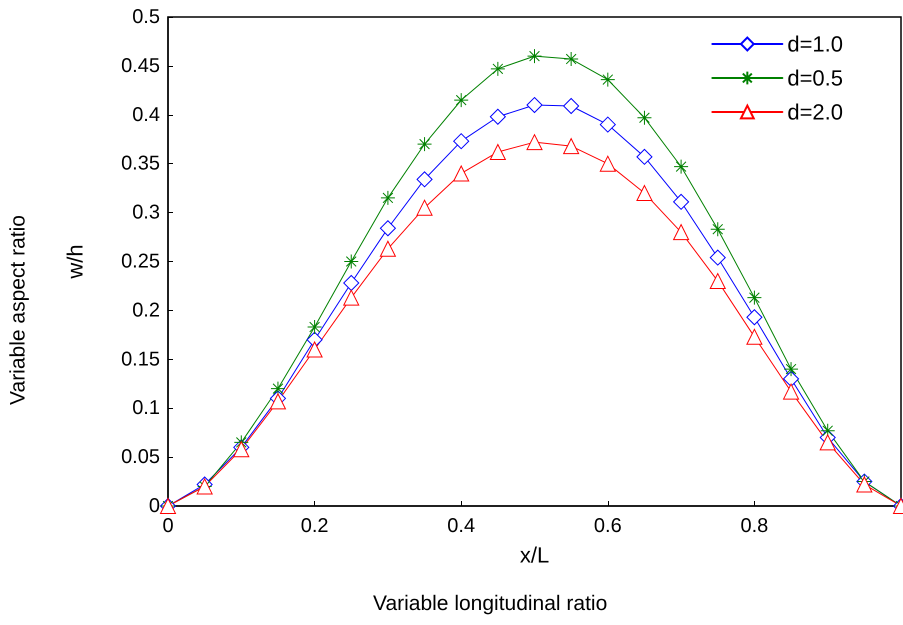  I want to click on legend-label: d=1.0, so click(815, 44).